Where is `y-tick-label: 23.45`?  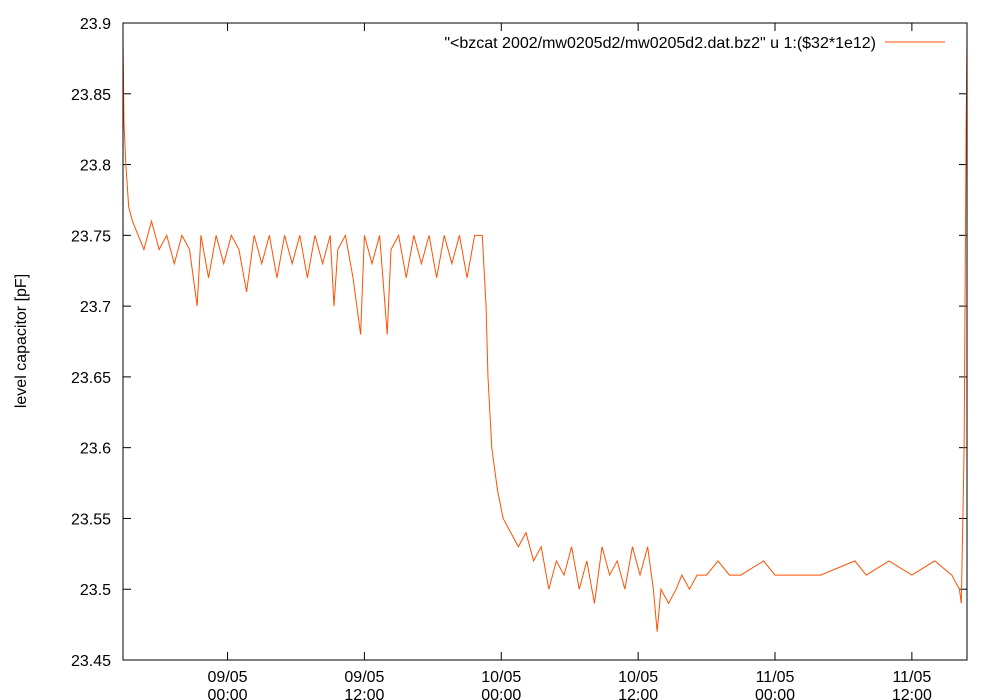
y-tick-label: 23.45 is located at coordinates (91, 661).